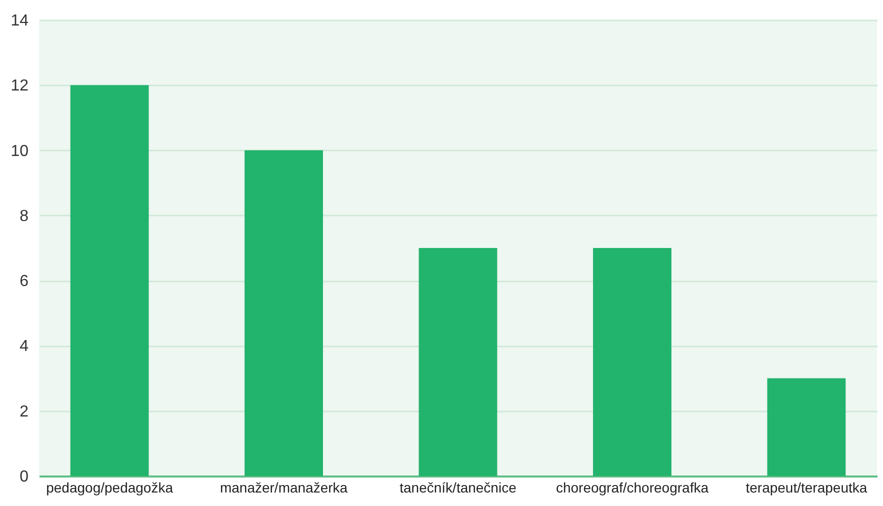 The image size is (883, 506). Describe the element at coordinates (807, 488) in the screenshot. I see `x-tick-label: terapeut/terapeutka` at that location.